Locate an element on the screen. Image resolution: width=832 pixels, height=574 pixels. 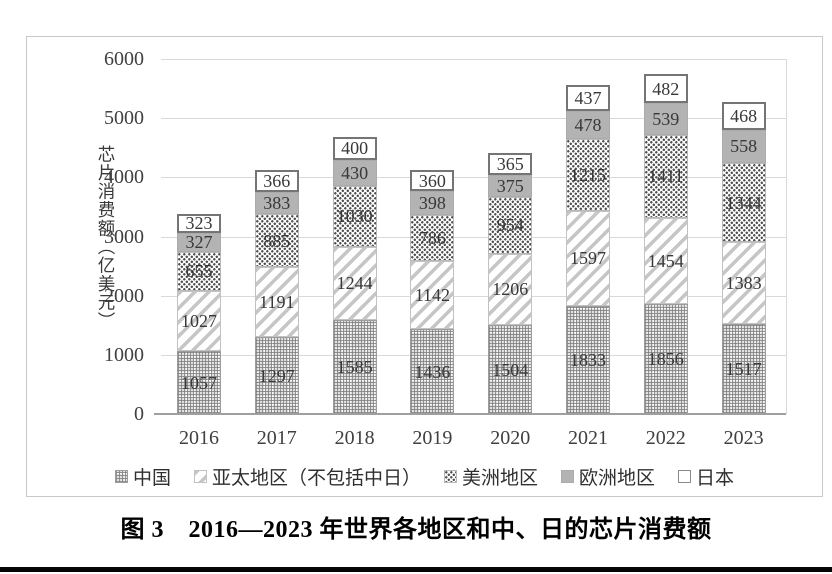
bar-segment-white: 482 is located at coordinates (665, 88).